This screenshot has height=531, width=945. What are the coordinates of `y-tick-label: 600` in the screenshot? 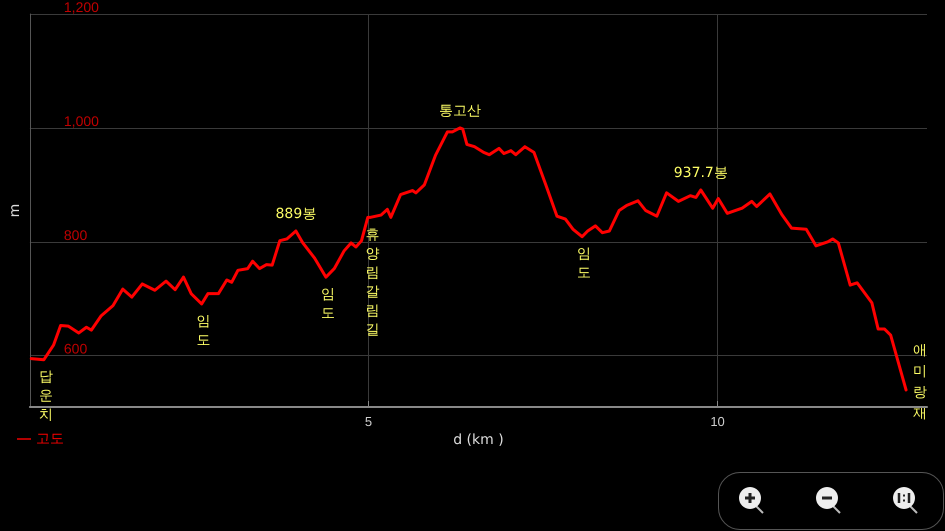 It's located at (76, 348).